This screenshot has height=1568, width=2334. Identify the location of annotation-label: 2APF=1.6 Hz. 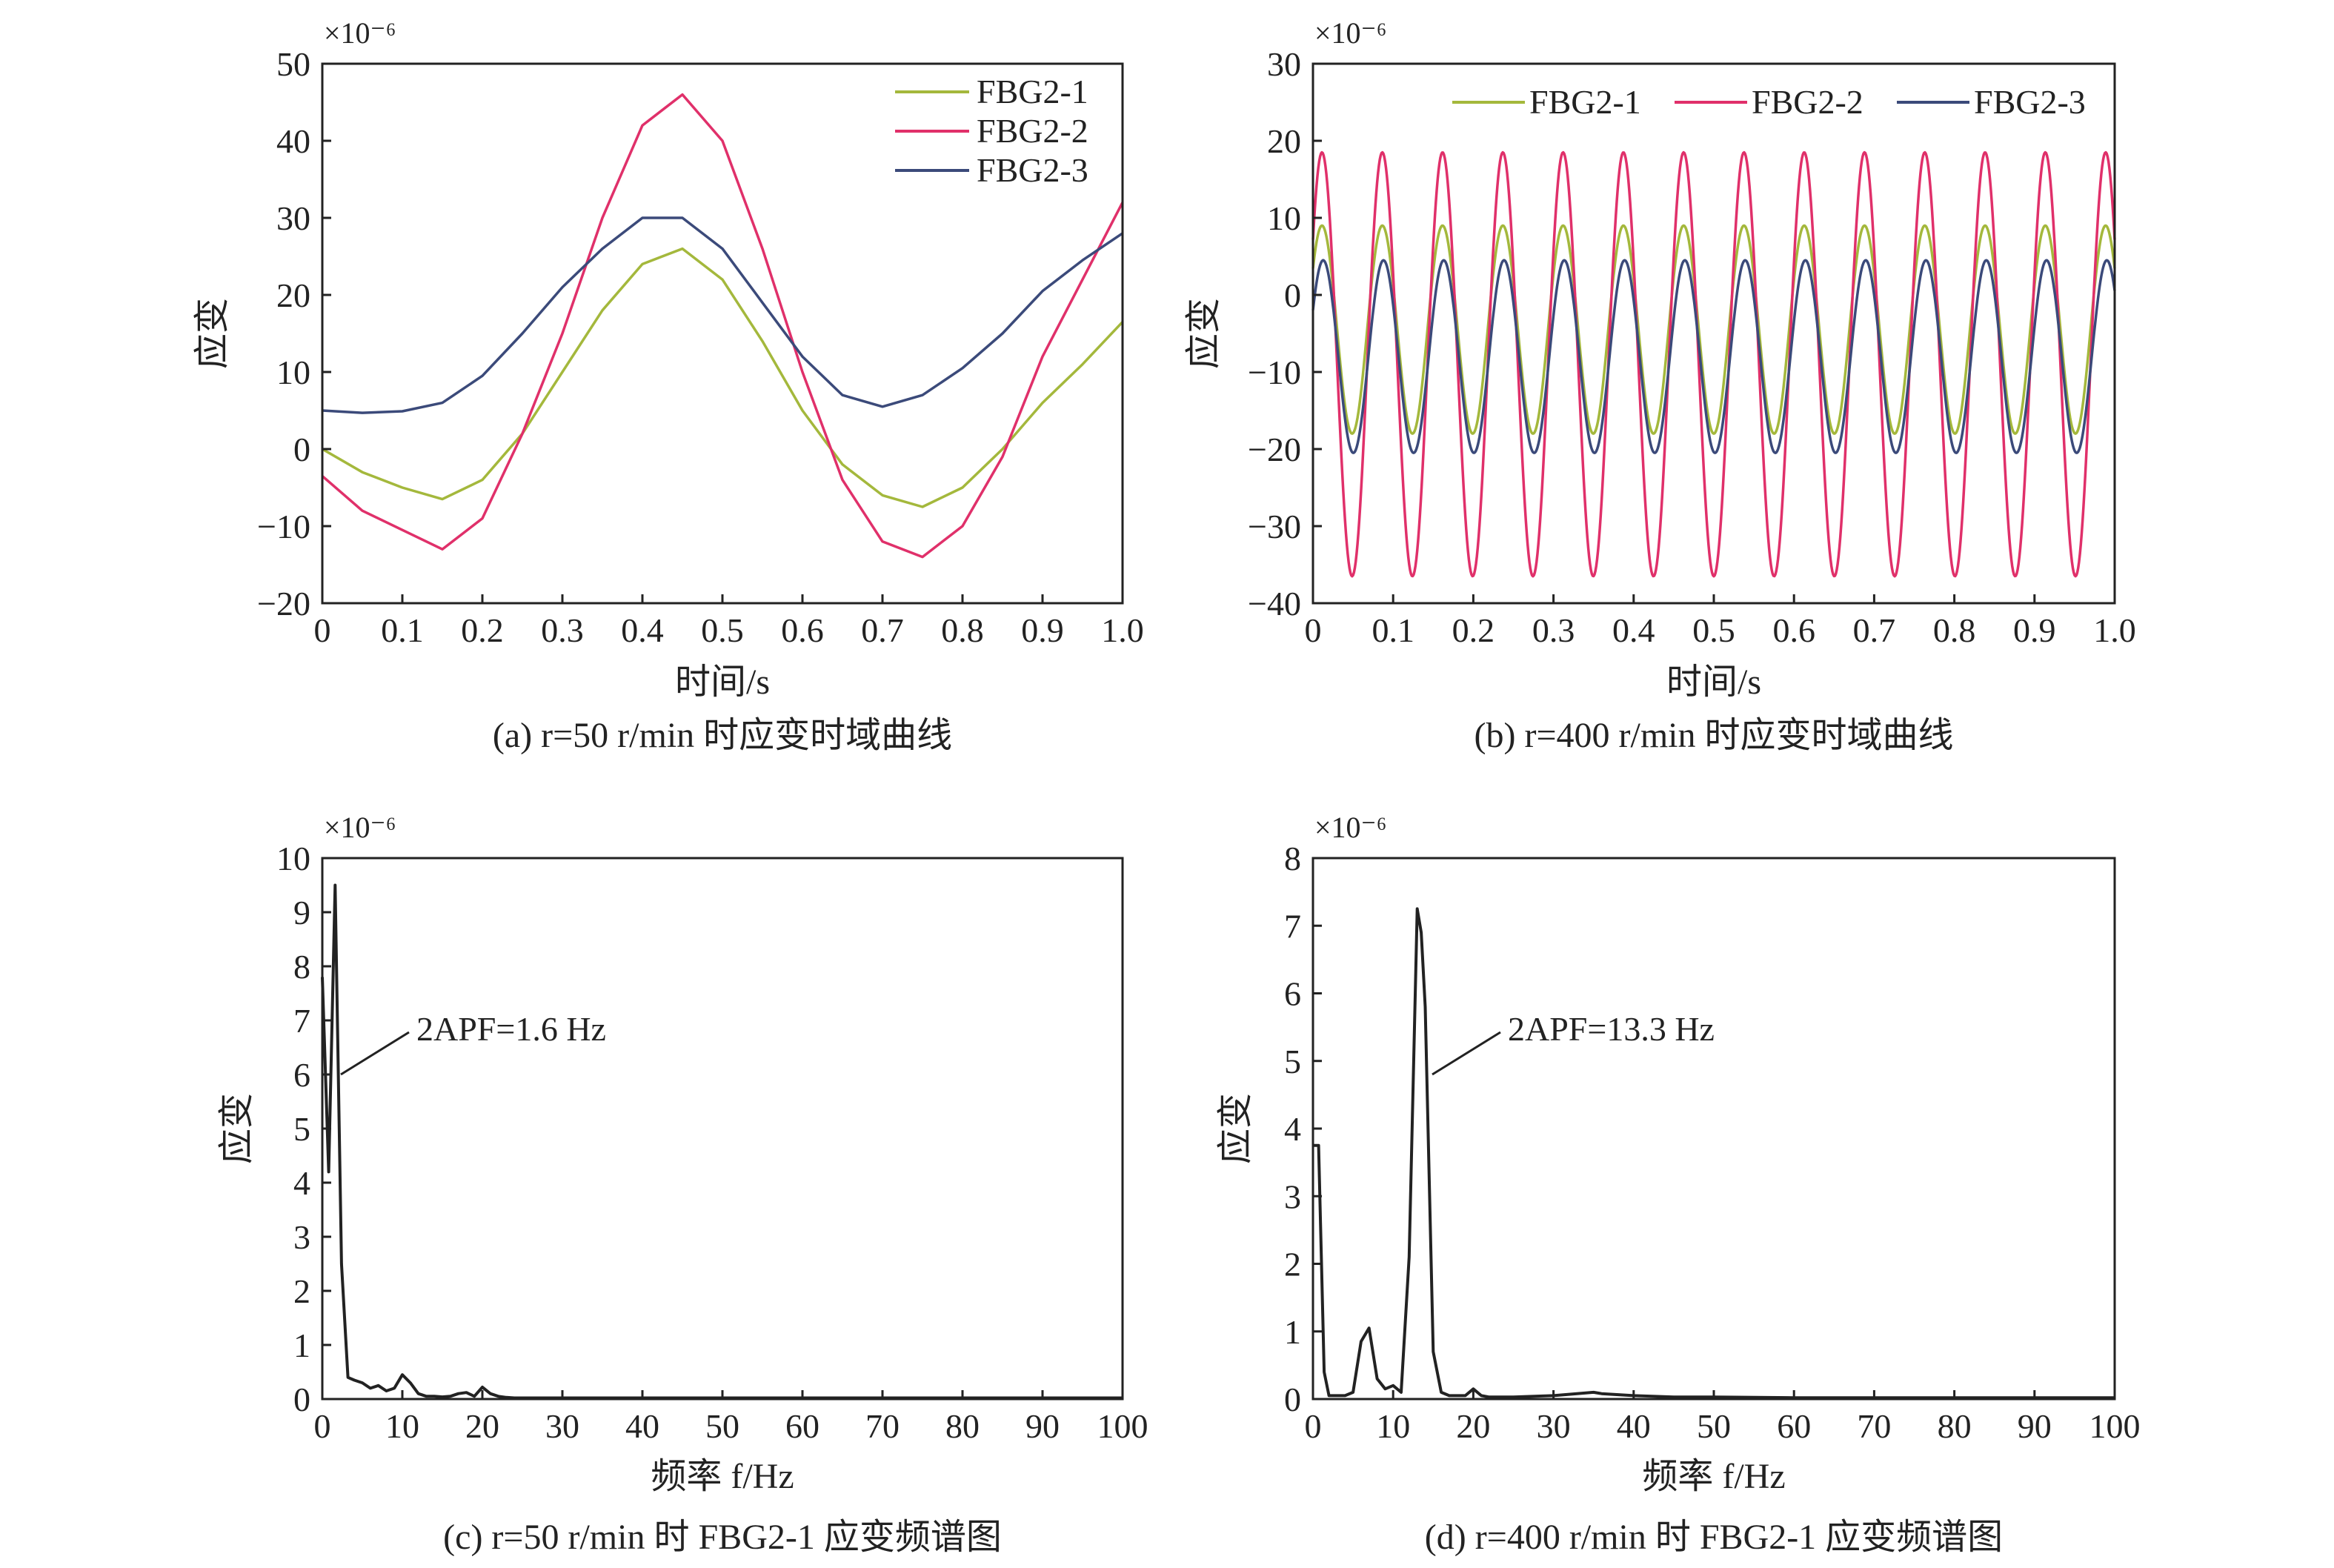
(511, 1029).